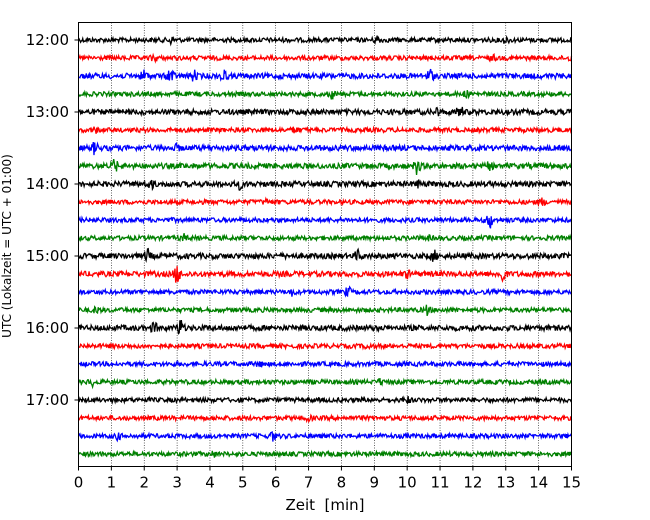  What do you see at coordinates (52, 220) in the screenshot?
I see `y-axis-ticks: 12:00 13:00 14:00 15:00 16:00 17:00` at bounding box center [52, 220].